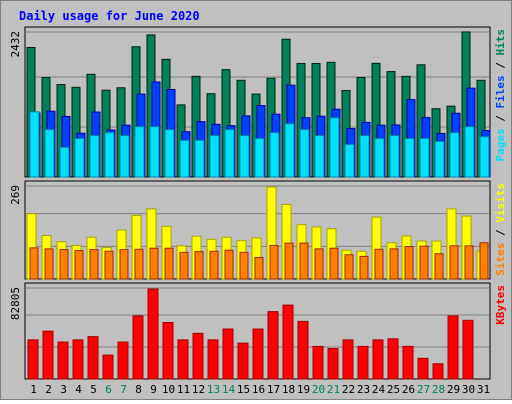 The width and height of the screenshot is (512, 404). I want to click on x-tick-label: 31, so click(483, 389).